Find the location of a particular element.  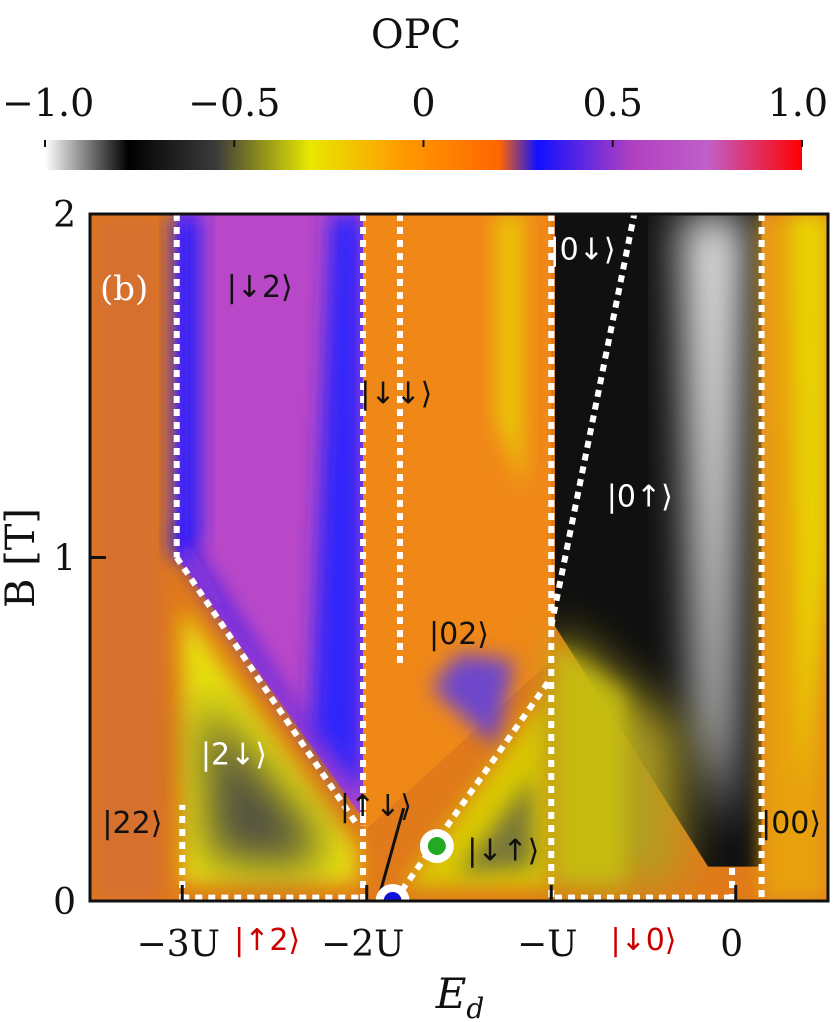

x-axis-label-main: E is located at coordinates (451, 993).